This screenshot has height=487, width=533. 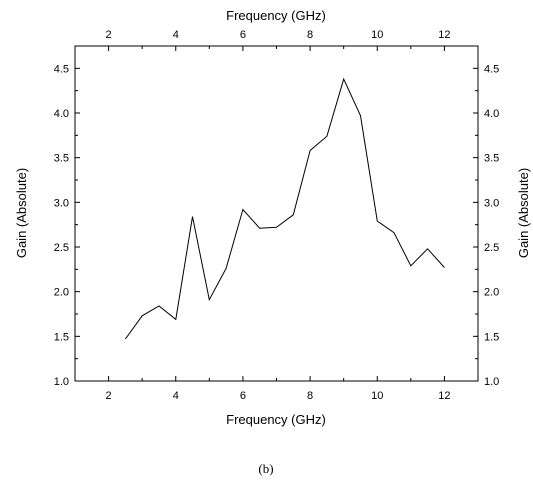 What do you see at coordinates (276, 15) in the screenshot?
I see `x-axis-title-top: Frequency (GHz)` at bounding box center [276, 15].